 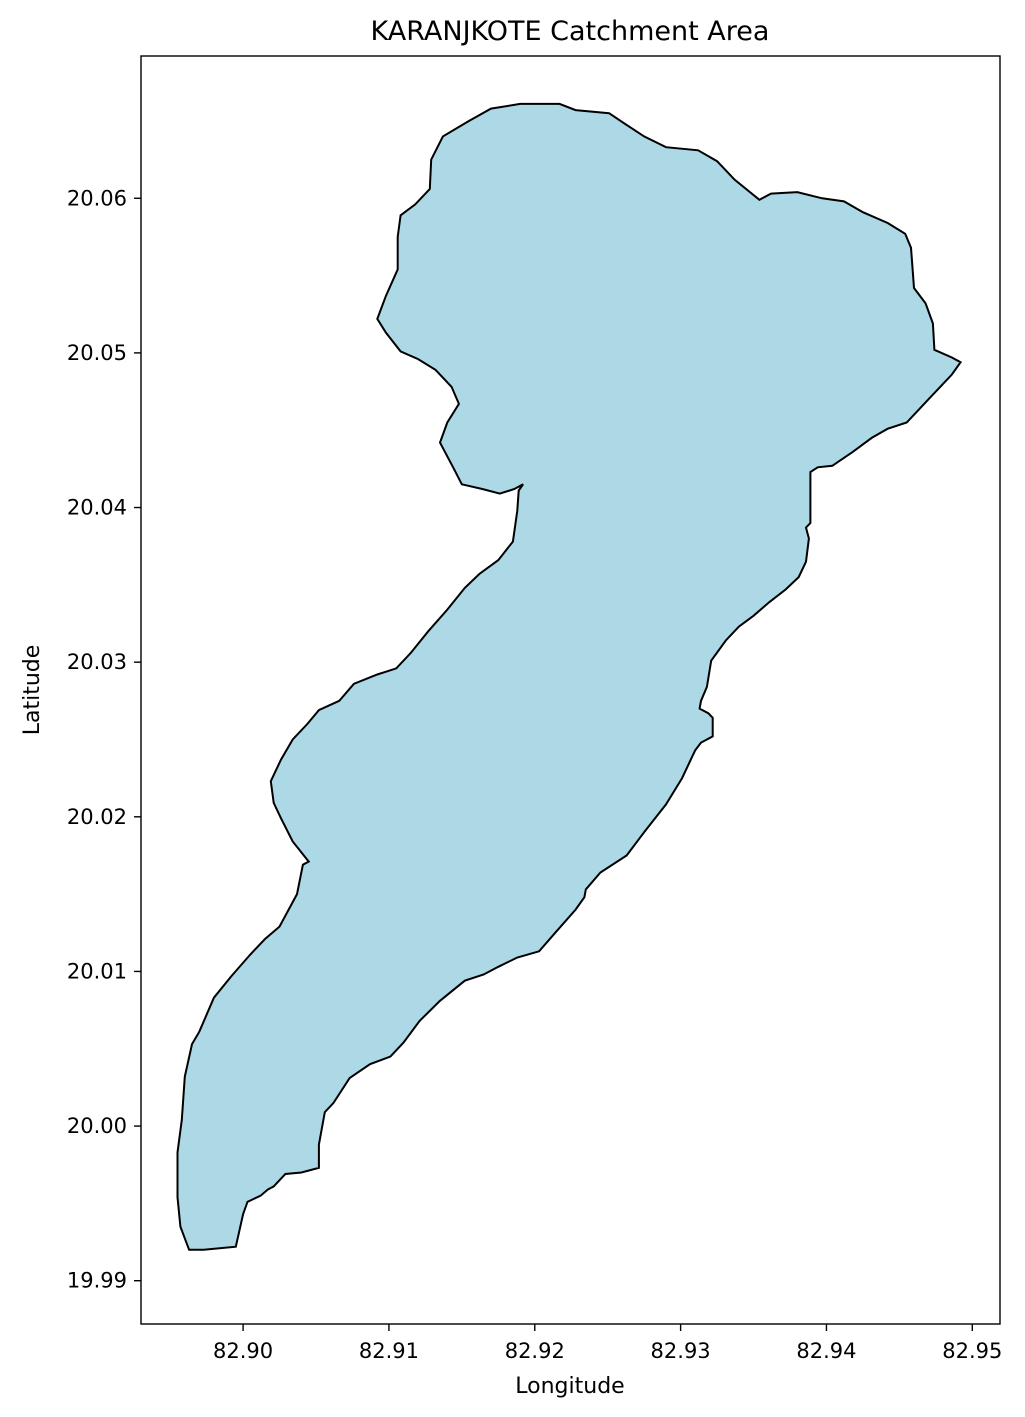 I want to click on x-tick-label: 82.91, so click(x=389, y=1351).